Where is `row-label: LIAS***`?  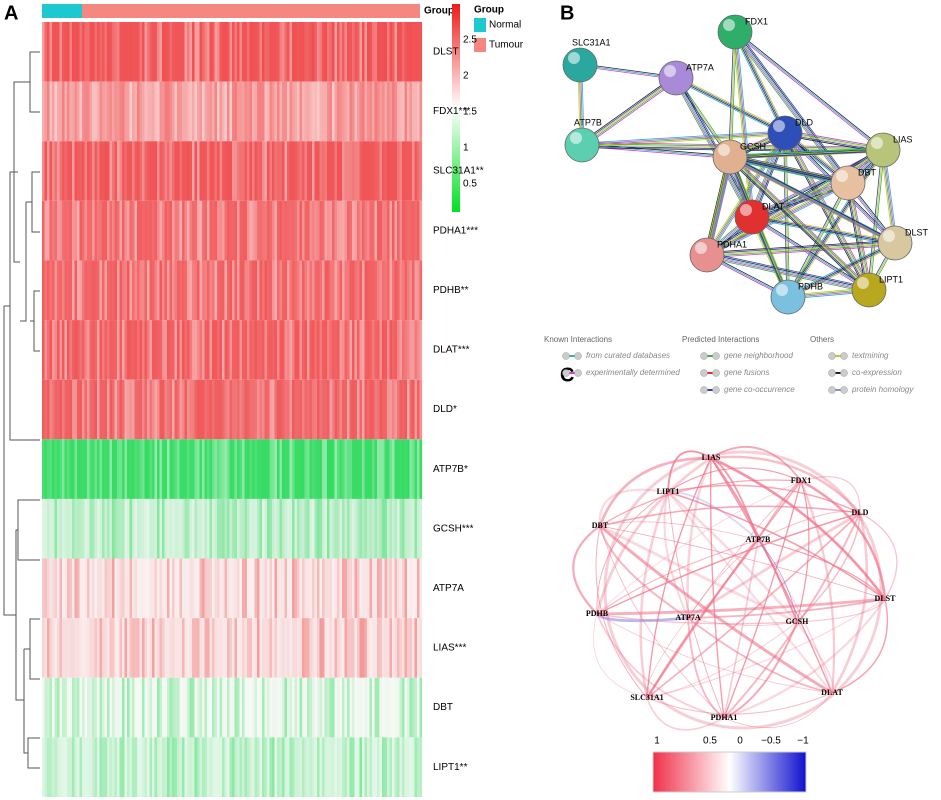
row-label: LIAS*** is located at coordinates (449, 648).